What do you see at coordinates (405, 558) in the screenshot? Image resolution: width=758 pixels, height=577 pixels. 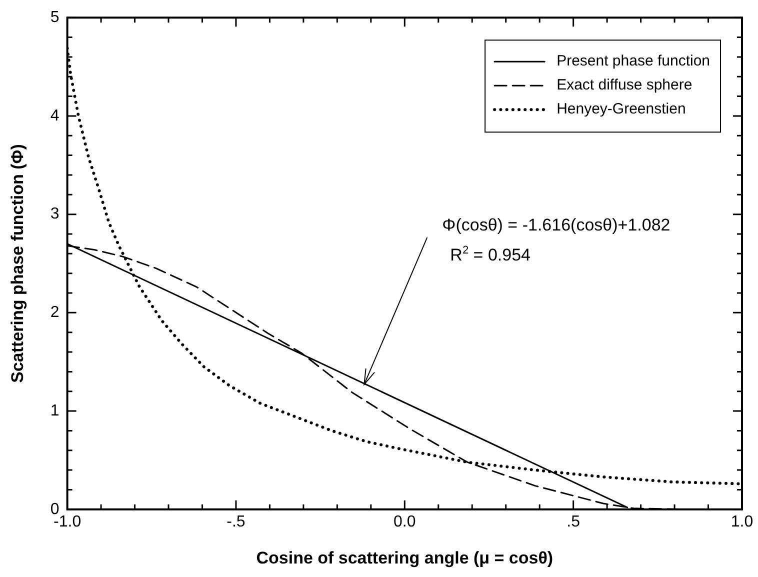 I see `x-axis-title: Cosine of scattering angle (μ = cosθ)` at bounding box center [405, 558].